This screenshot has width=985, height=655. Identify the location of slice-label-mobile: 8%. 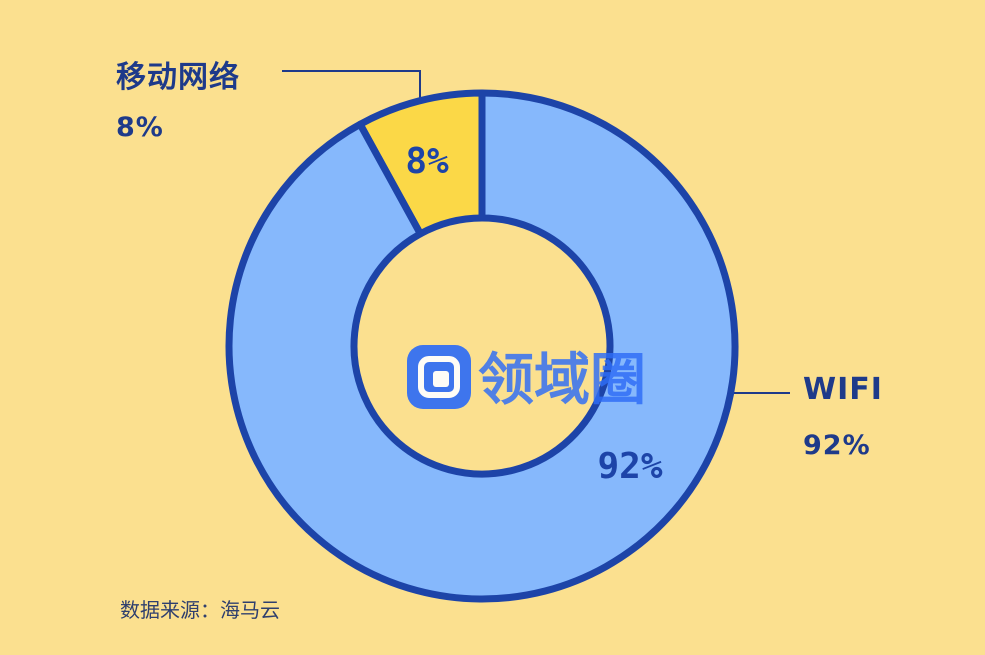
(427, 161).